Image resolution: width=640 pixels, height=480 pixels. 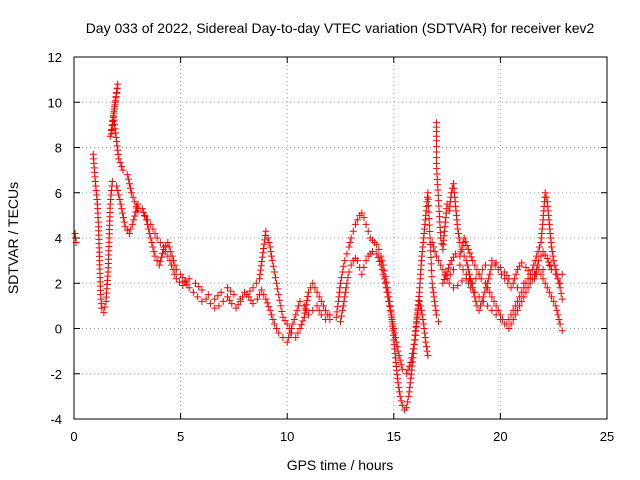 What do you see at coordinates (287, 436) in the screenshot?
I see `x-tick-label: 10` at bounding box center [287, 436].